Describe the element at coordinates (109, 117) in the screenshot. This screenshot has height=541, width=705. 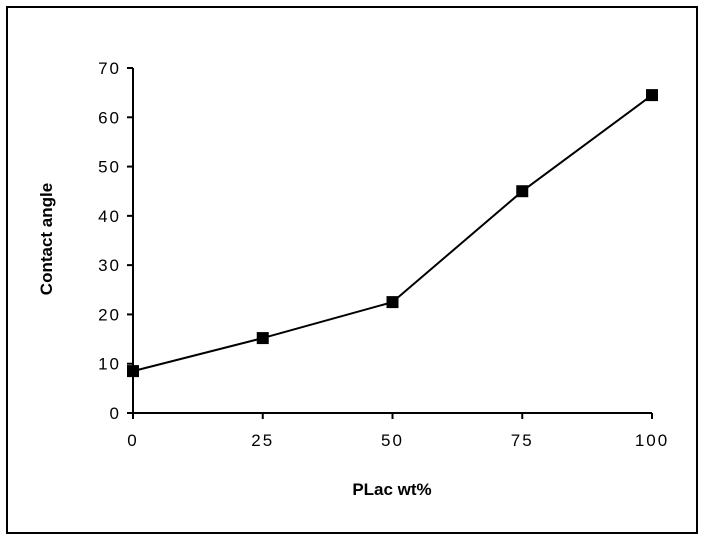
I see `y-tick-label: 60` at that location.